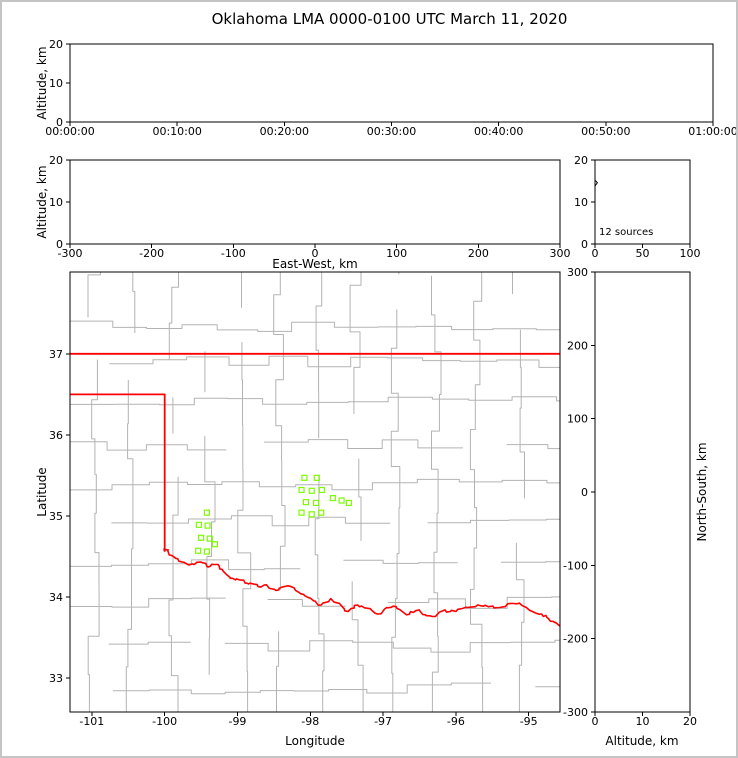 Image resolution: width=738 pixels, height=758 pixels. I want to click on y-tick-label: 200, so click(577, 345).